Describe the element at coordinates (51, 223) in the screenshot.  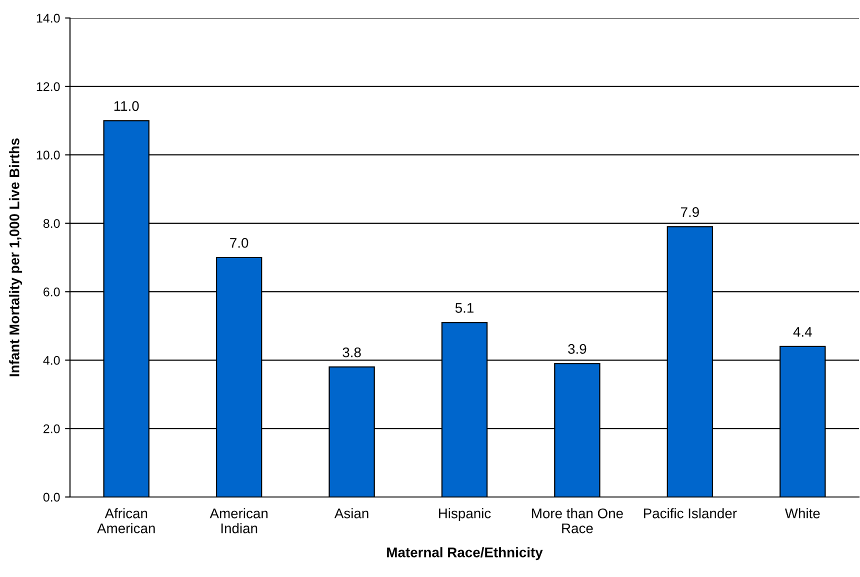
I see `y-tick-label: 8.0` at that location.